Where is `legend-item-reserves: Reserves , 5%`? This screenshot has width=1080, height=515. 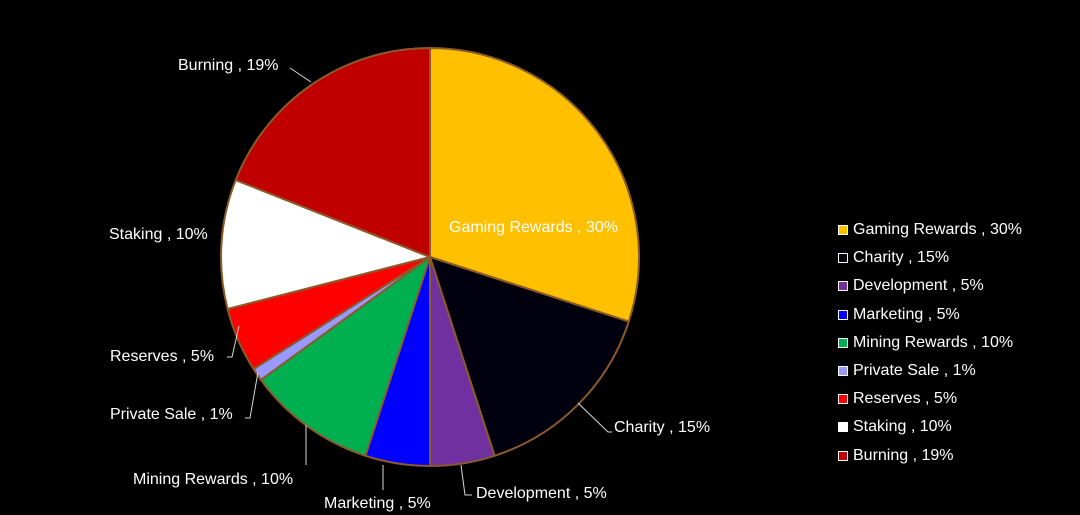 legend-item-reserves: Reserves , 5% is located at coordinates (930, 399).